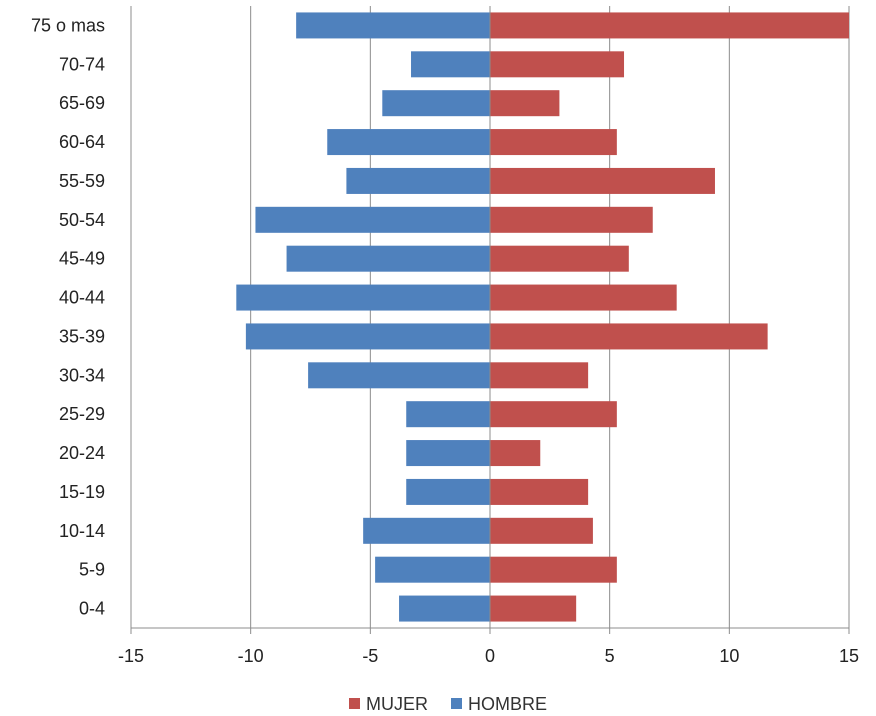 The image size is (876, 716). Describe the element at coordinates (393, 25) in the screenshot. I see `bar-hombre-75-o-mas` at that location.